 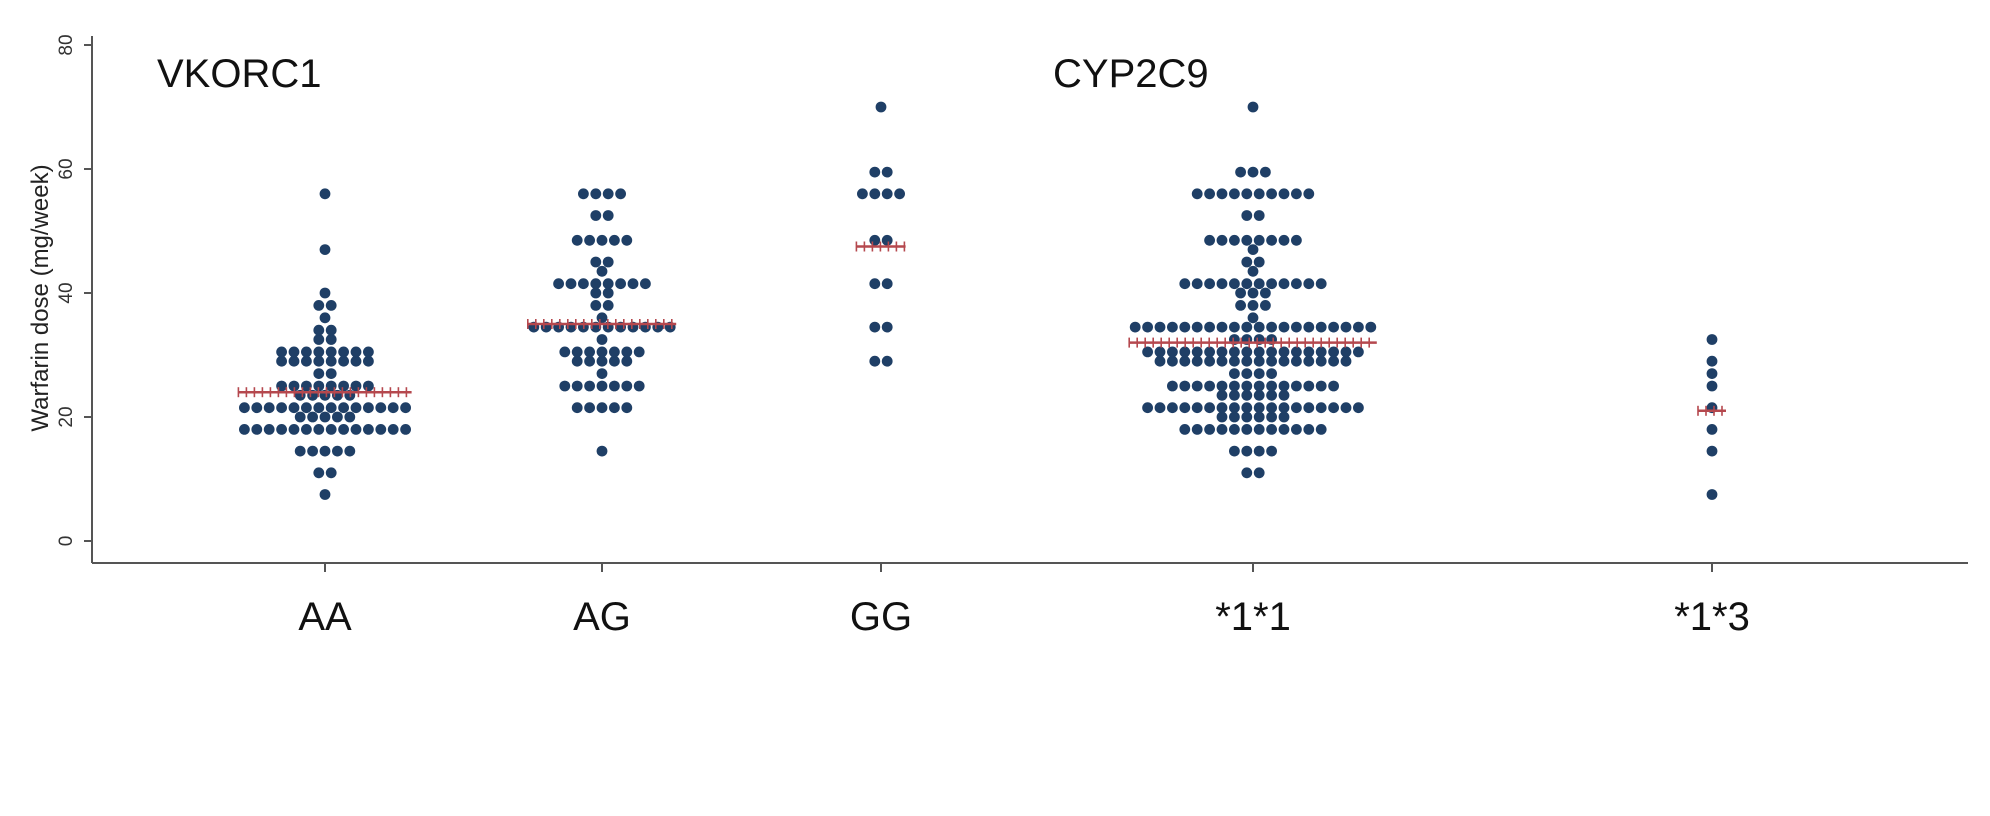 I want to click on y-tick-label: 40, so click(x=66, y=292).